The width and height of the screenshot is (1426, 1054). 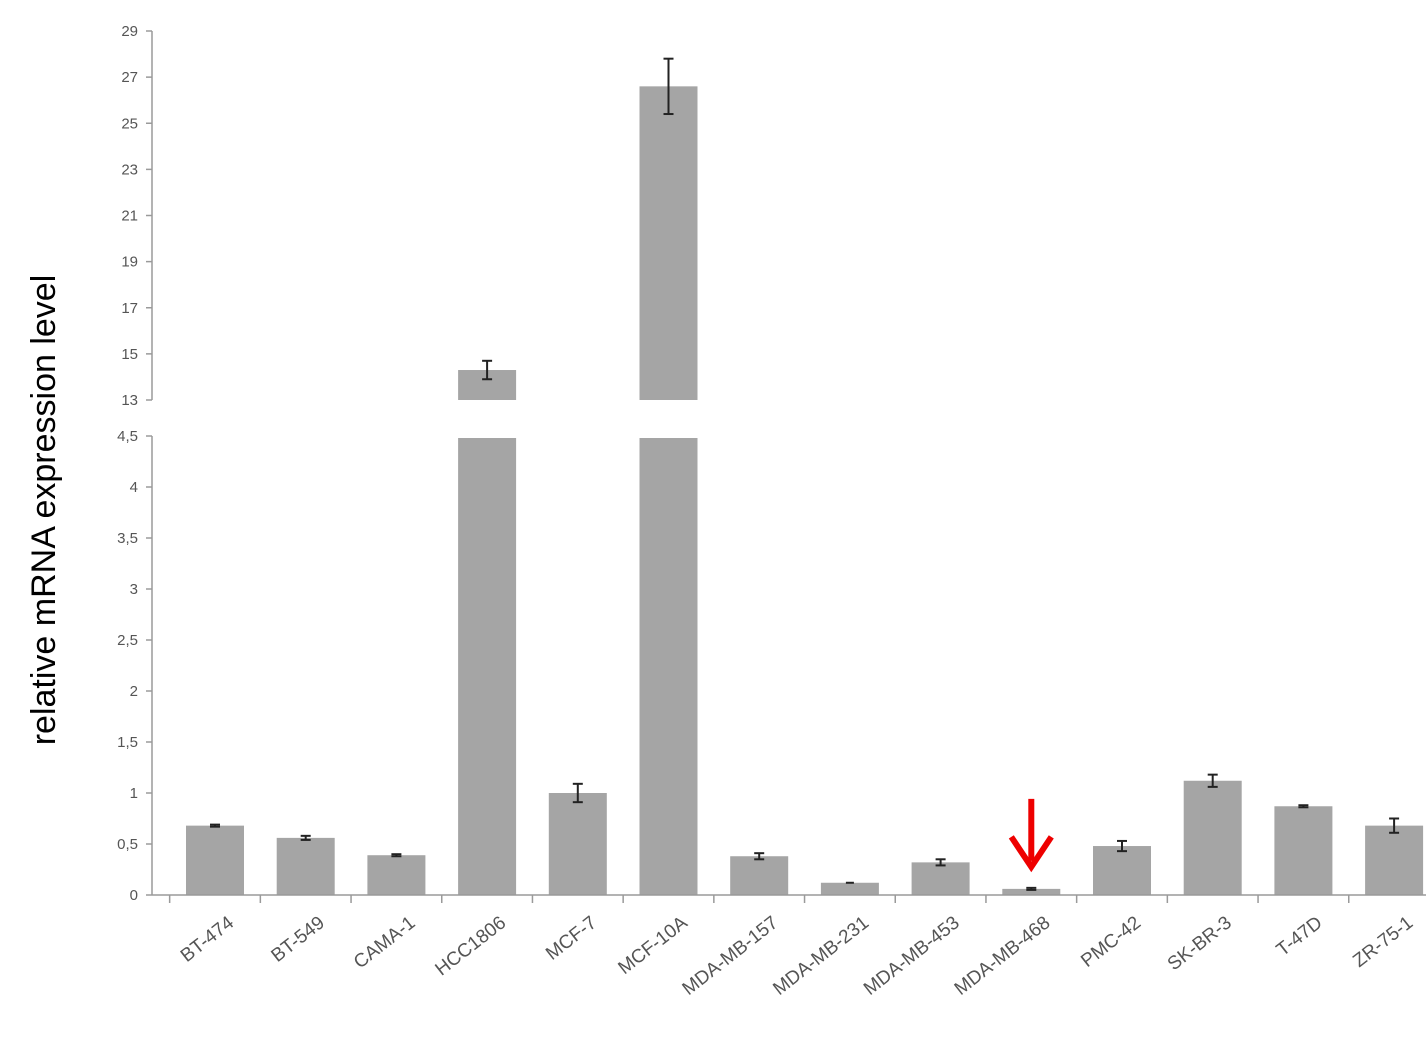 I want to click on upper-y-axis: 13 15 17 19 21 23 25 27 29, so click(x=137, y=216).